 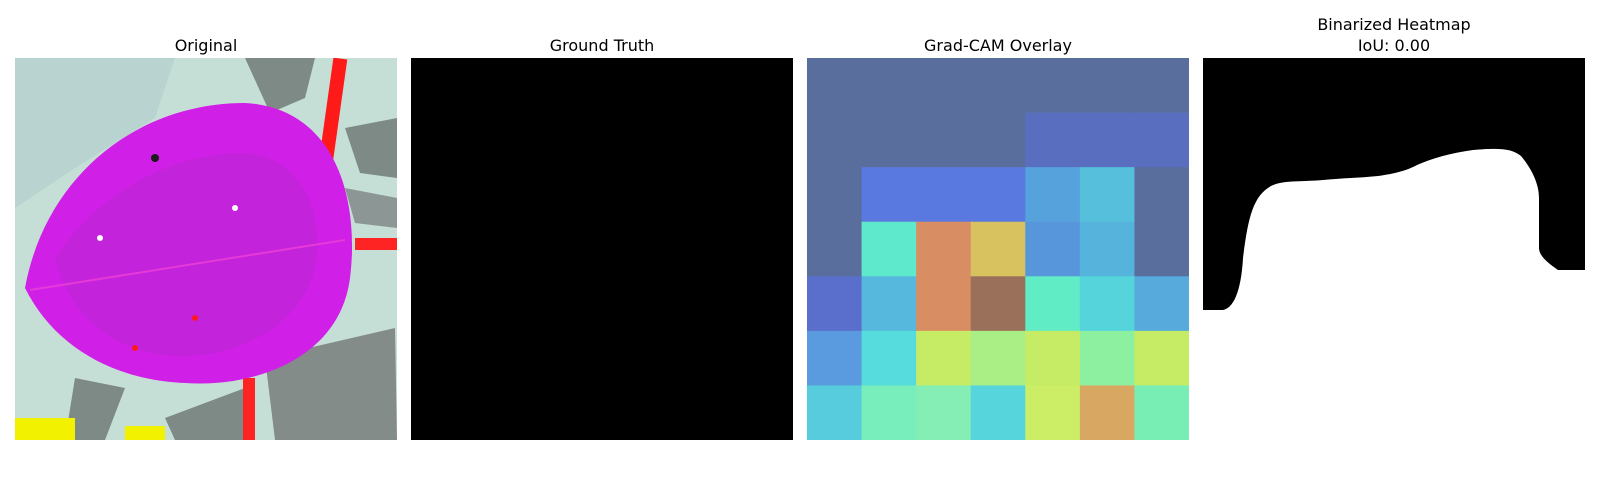 I want to click on binarized-panel-title: Binarized Heatmap IoU: 0.00, so click(x=1394, y=35).